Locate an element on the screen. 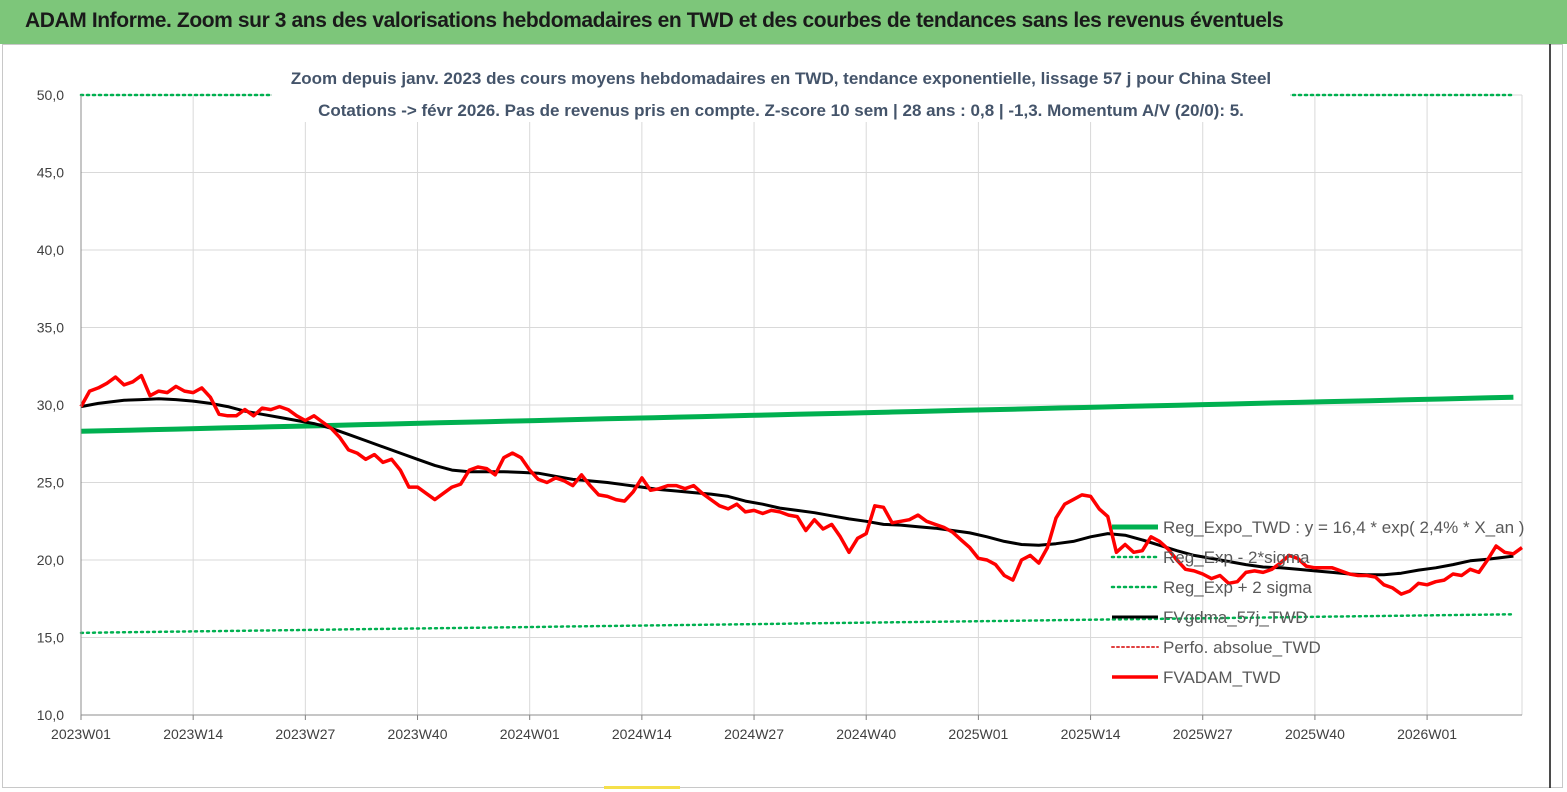 The height and width of the screenshot is (792, 1567). x-tick-label: 2023W27 is located at coordinates (305, 734).